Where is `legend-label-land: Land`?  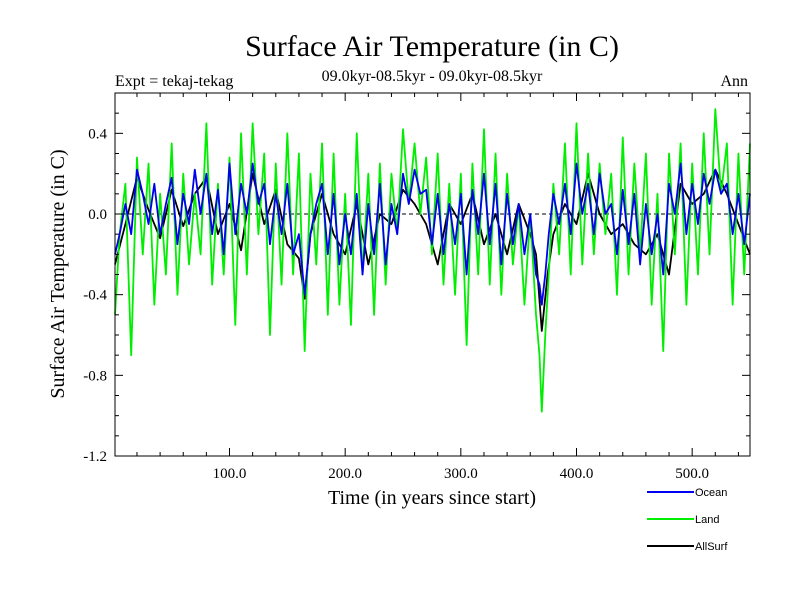 legend-label-land: Land is located at coordinates (707, 520).